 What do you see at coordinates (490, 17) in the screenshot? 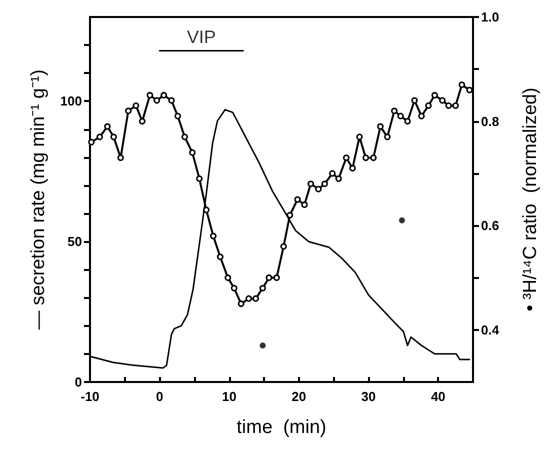
I see `y2-tick-label: 1.0` at bounding box center [490, 17].